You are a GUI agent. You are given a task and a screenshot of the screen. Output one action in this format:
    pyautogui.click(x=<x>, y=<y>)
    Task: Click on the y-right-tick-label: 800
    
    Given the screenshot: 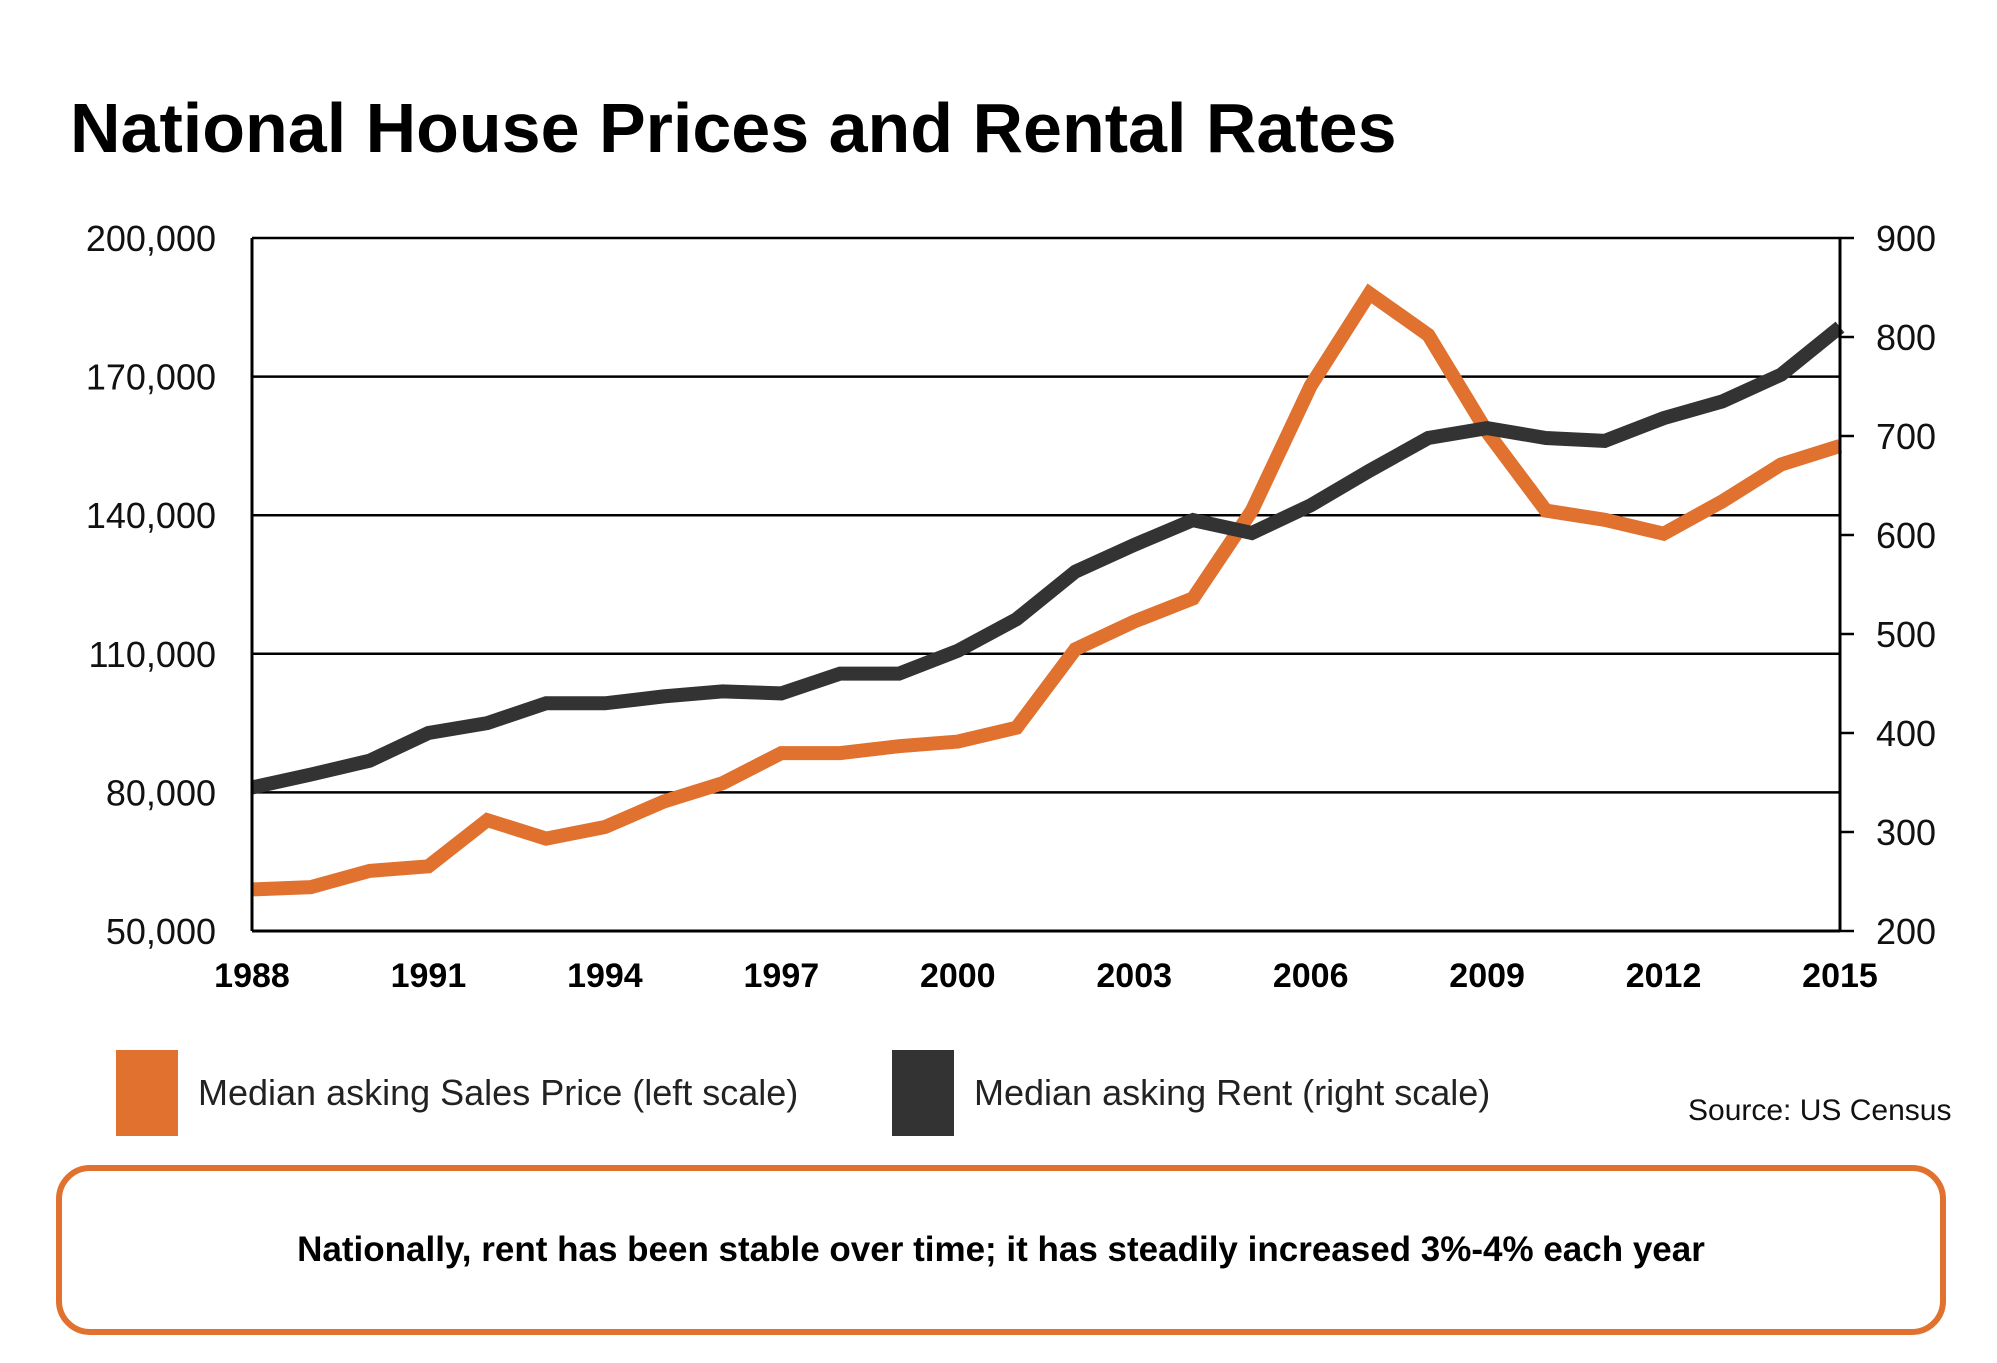 What is the action you would take?
    pyautogui.click(x=1906, y=337)
    